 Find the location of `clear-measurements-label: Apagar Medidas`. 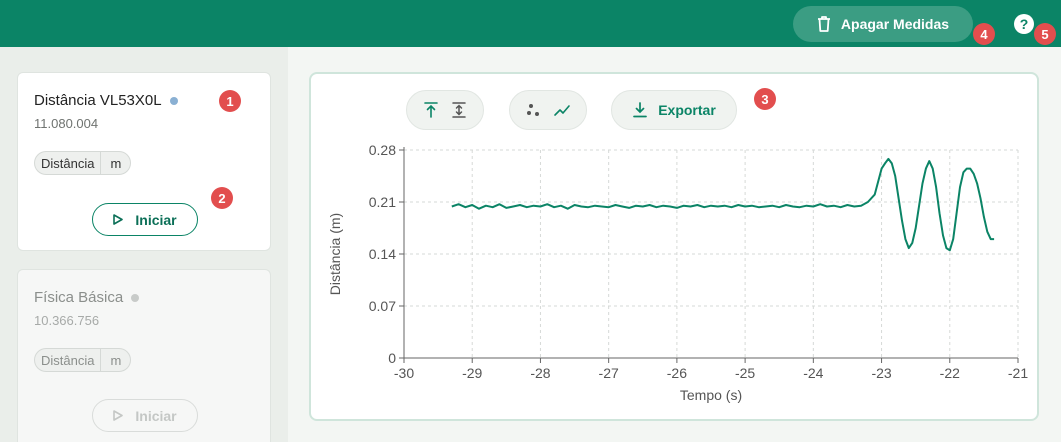

clear-measurements-label: Apagar Medidas is located at coordinates (895, 24).